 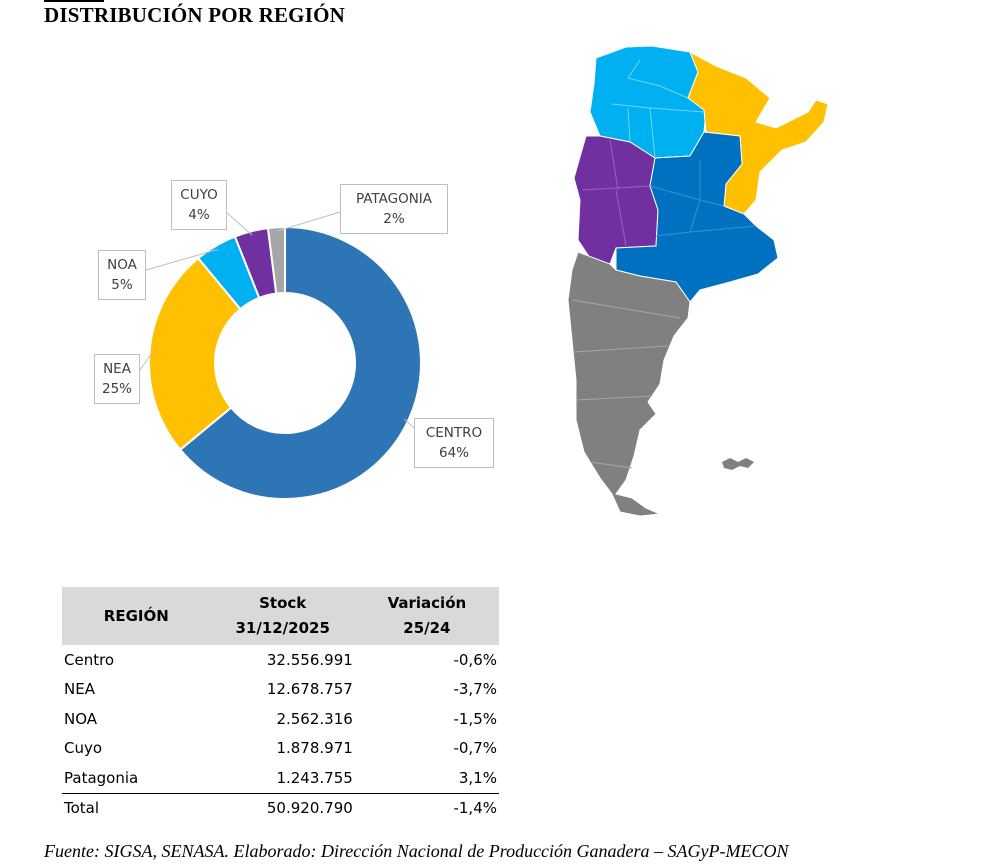 What do you see at coordinates (394, 209) in the screenshot?
I see `label-patagonia: PATAGONIA 2%` at bounding box center [394, 209].